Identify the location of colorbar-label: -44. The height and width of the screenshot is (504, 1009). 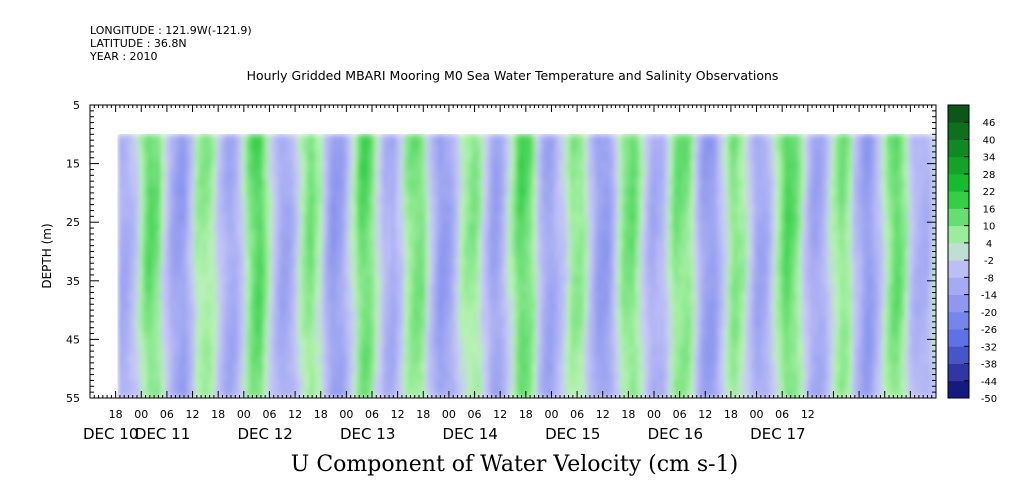
(989, 382).